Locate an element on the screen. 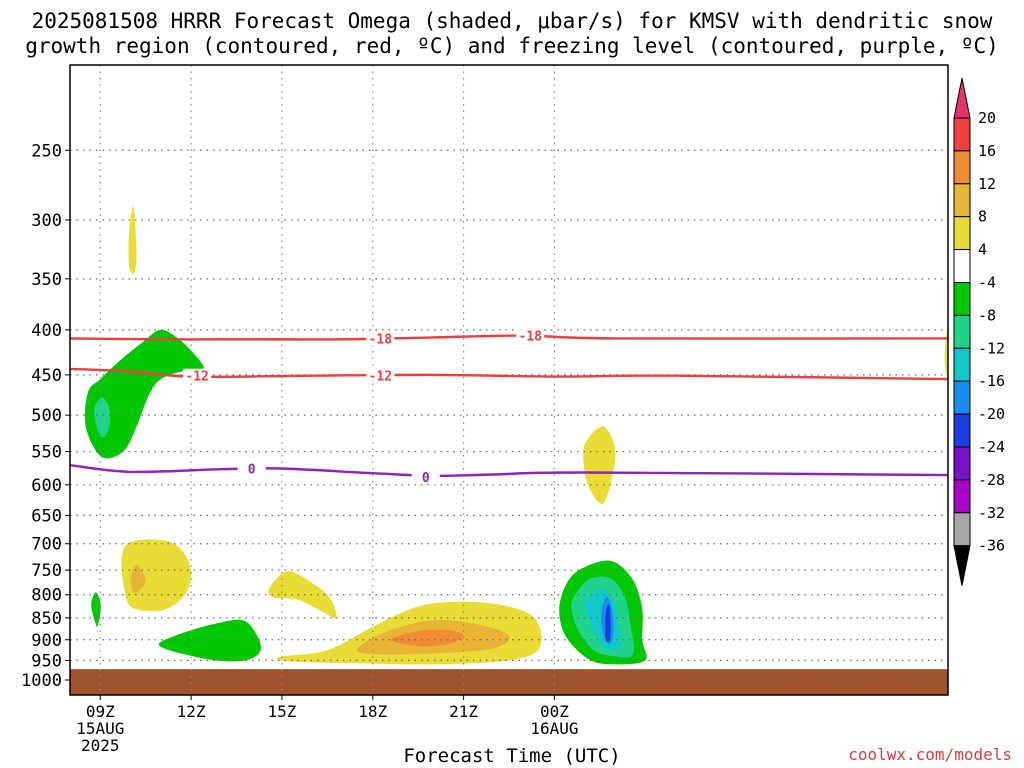 The image size is (1024, 768). x-axis-label: Forecast Time (UTC) is located at coordinates (512, 756).